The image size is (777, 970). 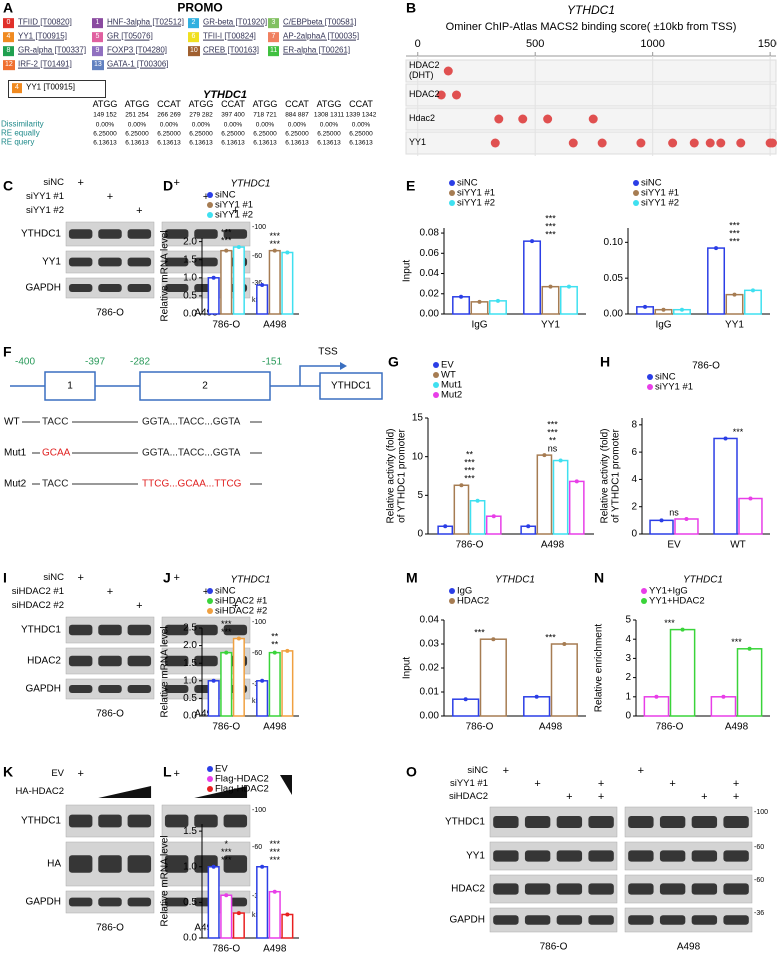 What do you see at coordinates (206, 928) in the screenshot?
I see `cell-line-label: A498` at bounding box center [206, 928].